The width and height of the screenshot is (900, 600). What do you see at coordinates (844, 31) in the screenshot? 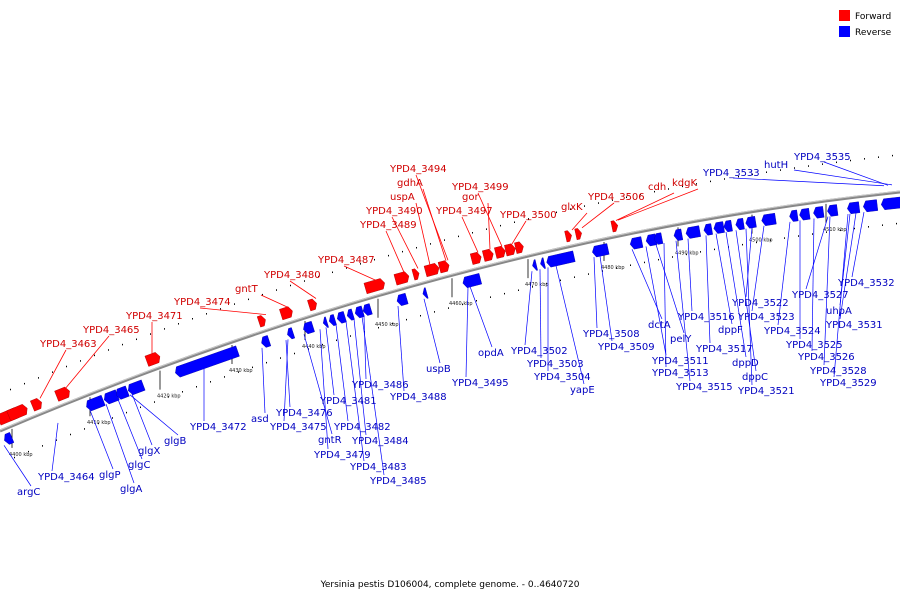
I see `legend-reverse-swatch` at bounding box center [844, 31].